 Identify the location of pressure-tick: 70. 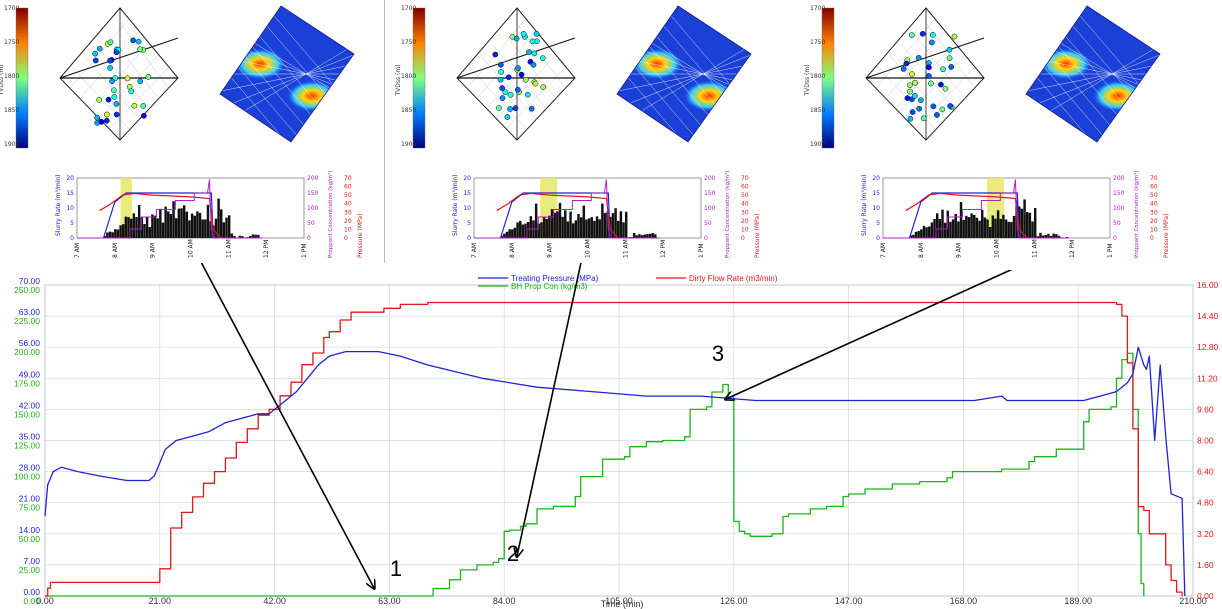
(1154, 178).